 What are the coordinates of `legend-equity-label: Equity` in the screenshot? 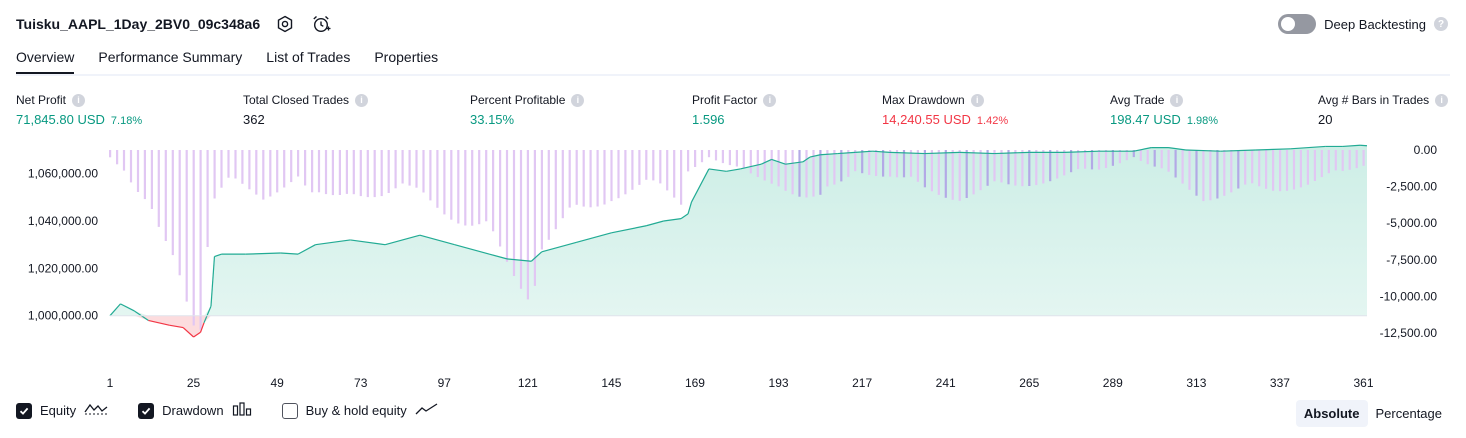 It's located at (58, 410).